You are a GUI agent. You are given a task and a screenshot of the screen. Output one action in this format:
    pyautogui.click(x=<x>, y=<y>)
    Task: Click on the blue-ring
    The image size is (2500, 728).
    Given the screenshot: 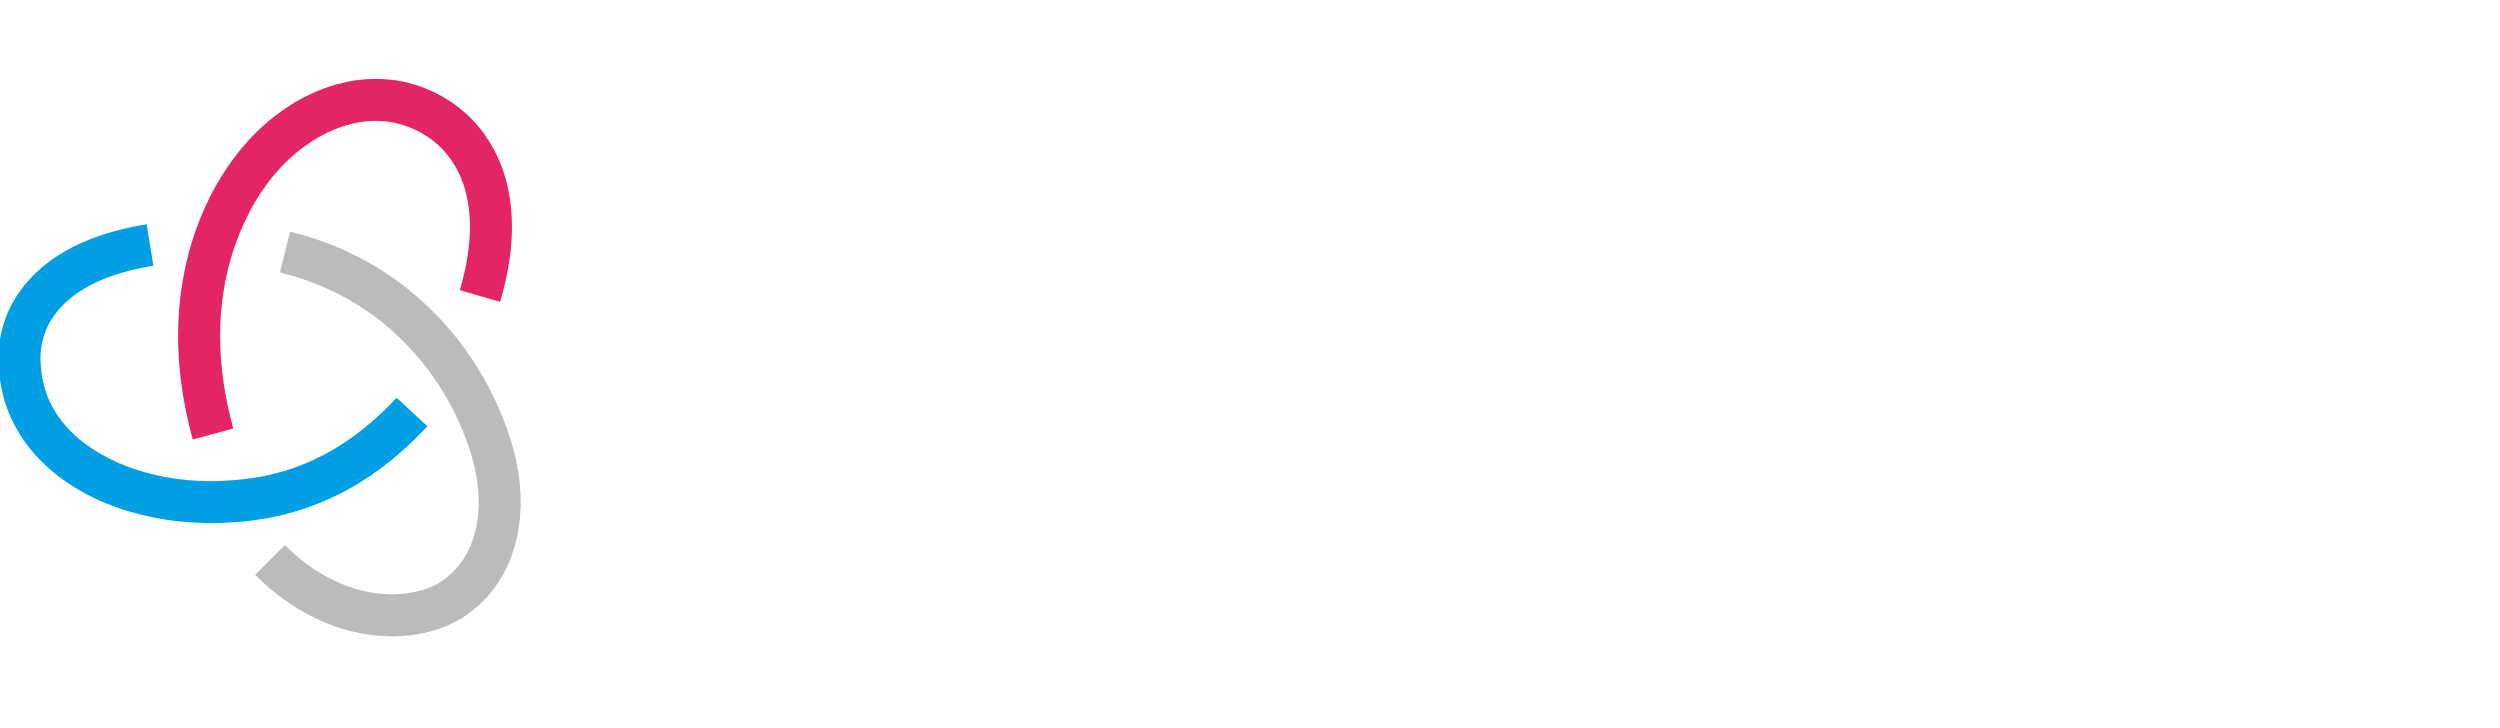 What is the action you would take?
    pyautogui.click(x=214, y=374)
    